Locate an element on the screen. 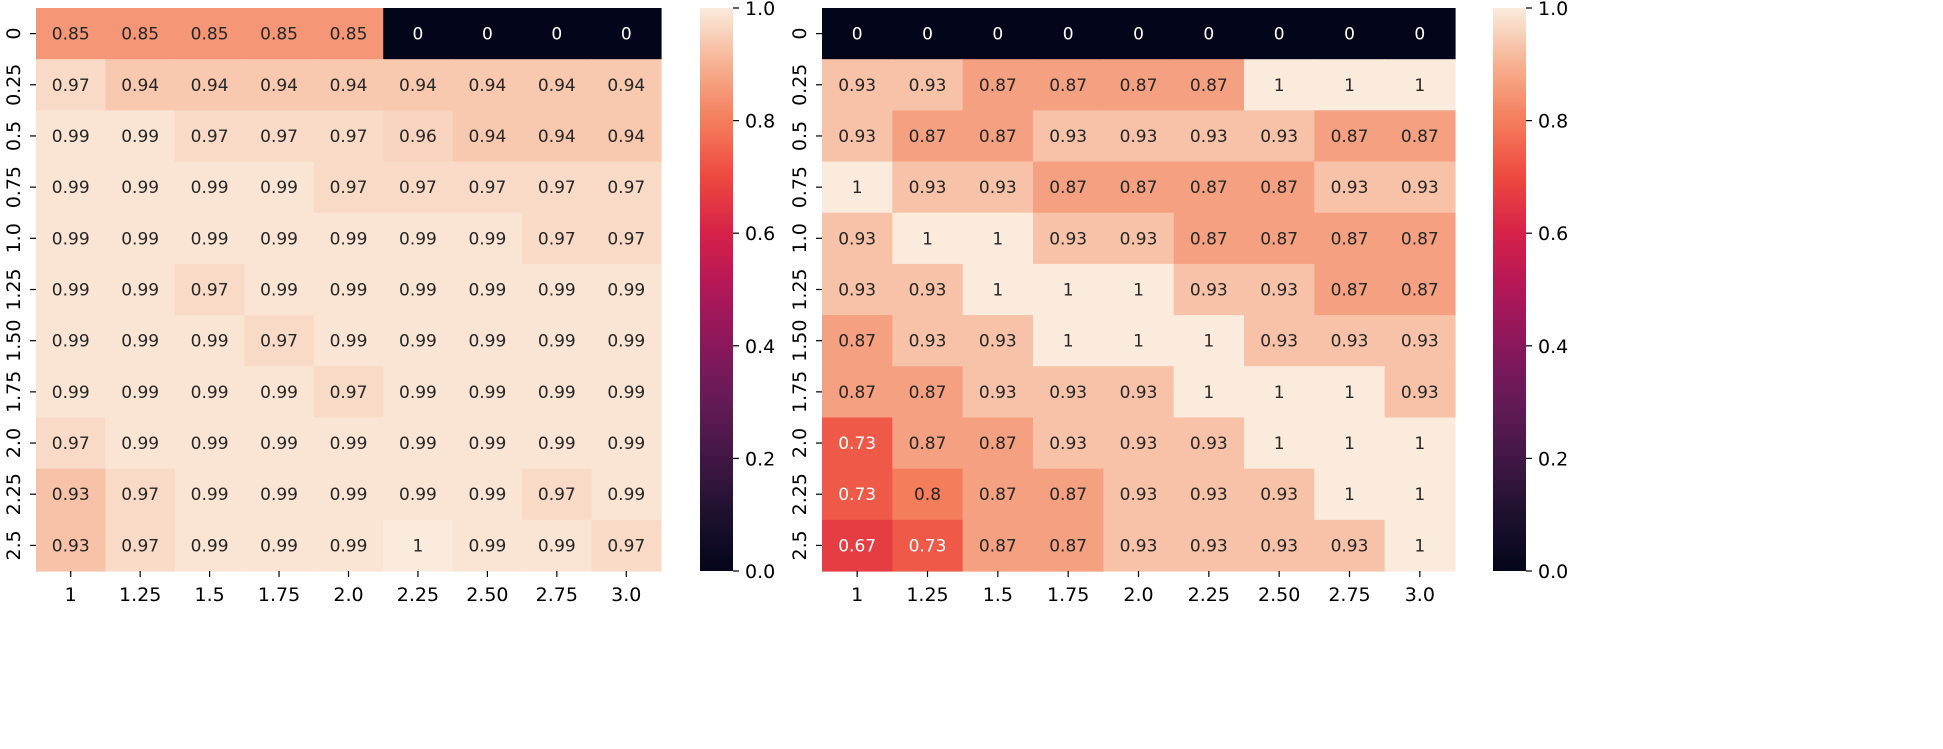 The height and width of the screenshot is (749, 1943). cell-value-label: 0.85 is located at coordinates (140, 35).